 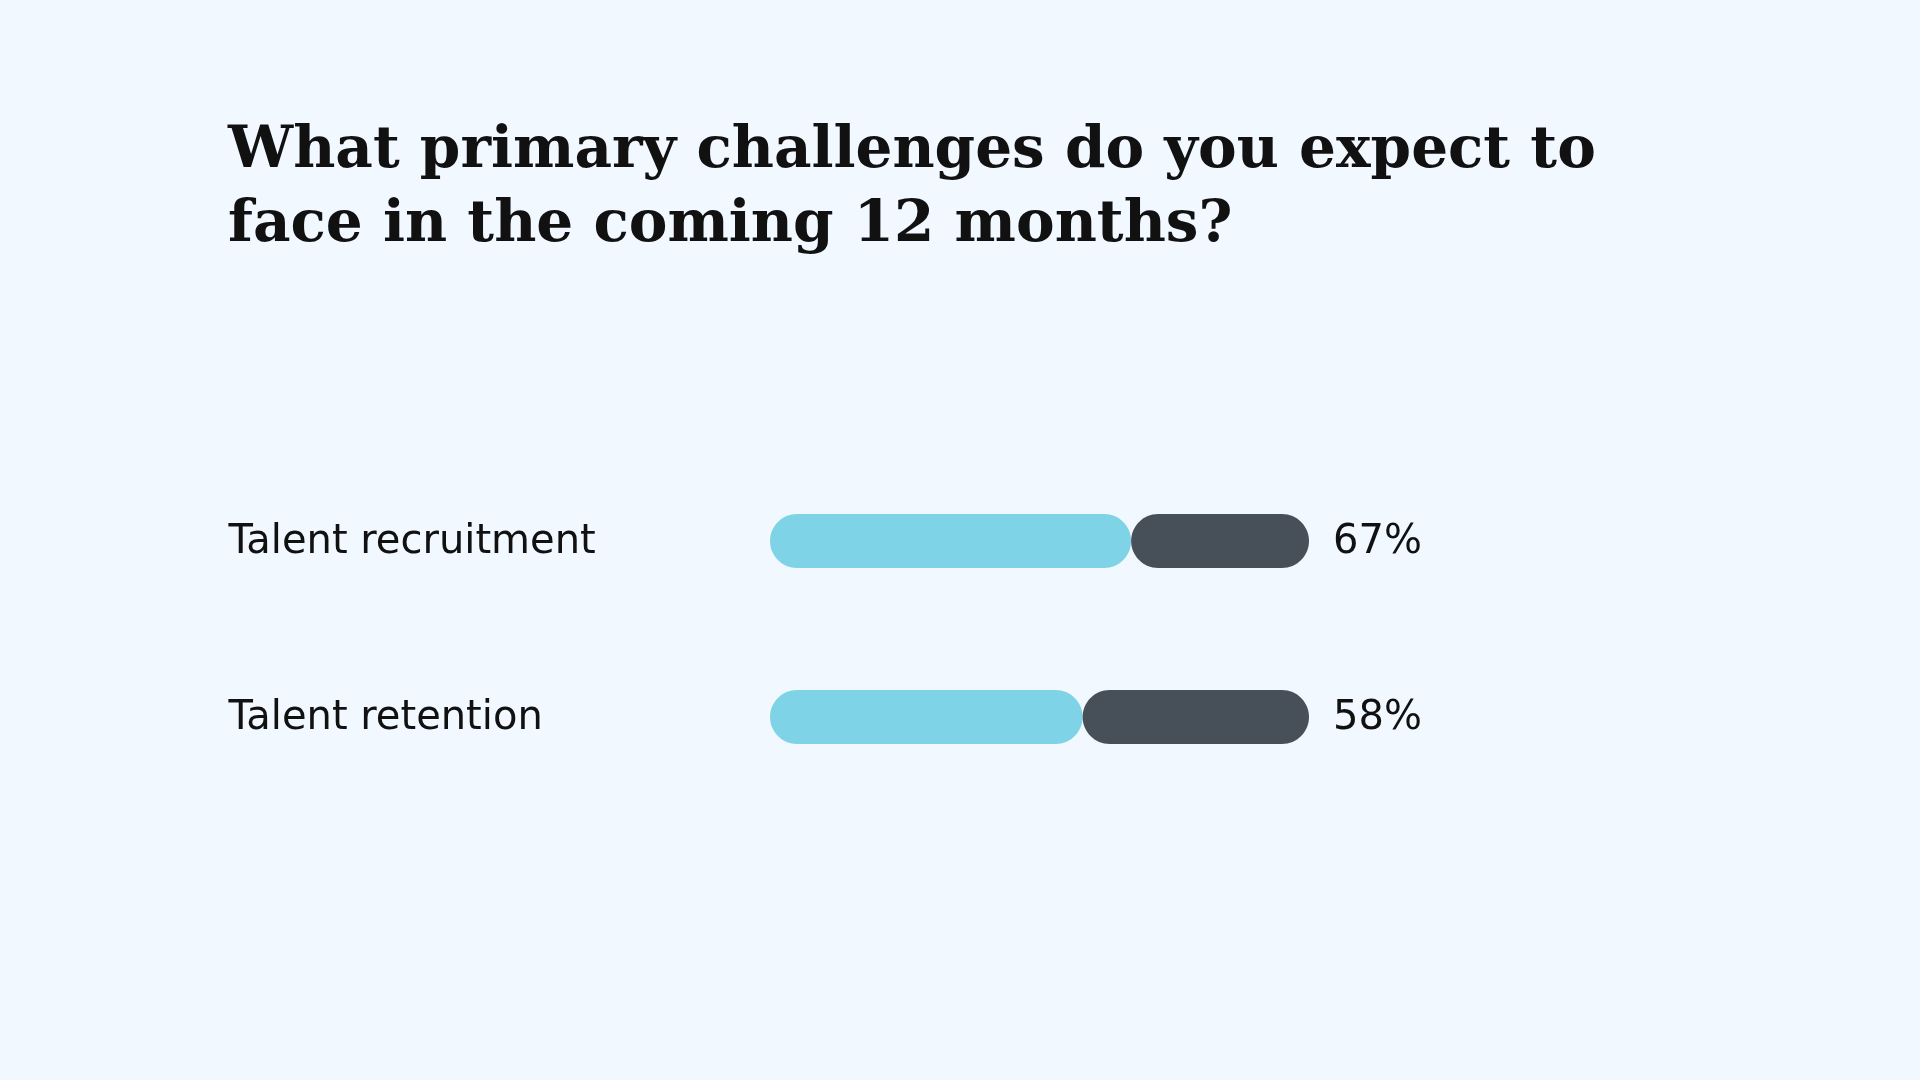 What do you see at coordinates (911, 184) in the screenshot?
I see `chart-title: What primary challenges do you expect to face in the coming 12 months?` at bounding box center [911, 184].